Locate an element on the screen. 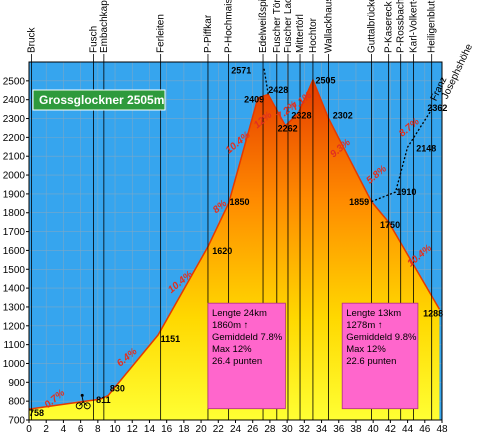 This screenshot has width=500, height=432. info-box-line: Gemiddeld 9.8% is located at coordinates (381, 337).